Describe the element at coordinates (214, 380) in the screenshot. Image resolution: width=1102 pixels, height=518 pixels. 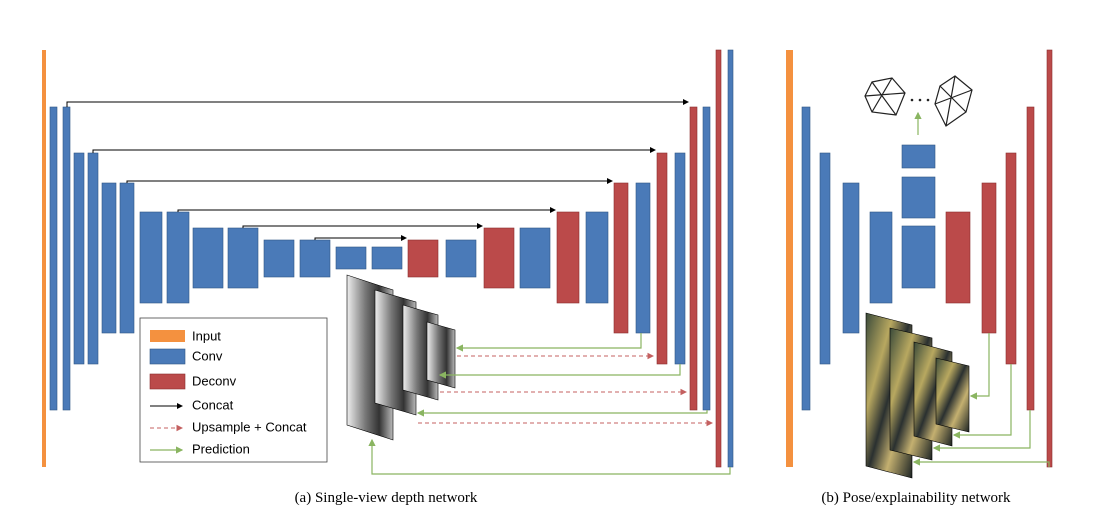
I see `legend-label: Deconv` at that location.